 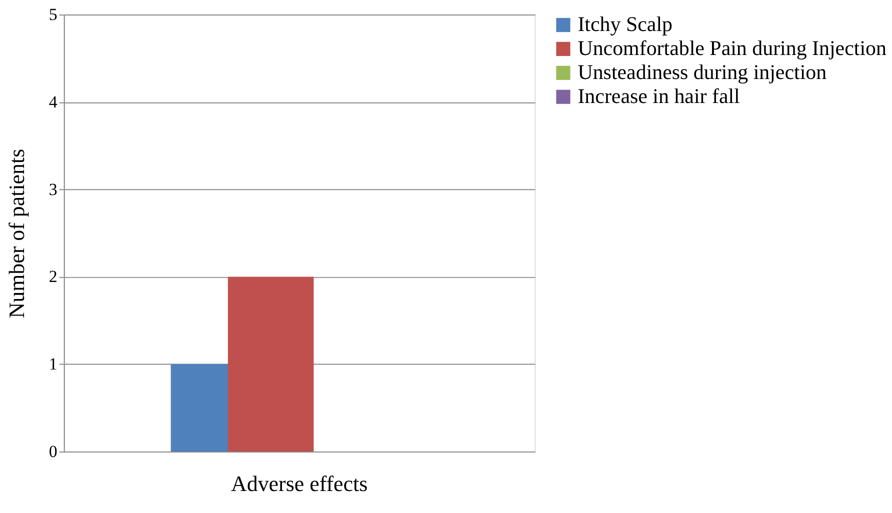 I want to click on y-tick-label: 1, so click(x=53, y=364).